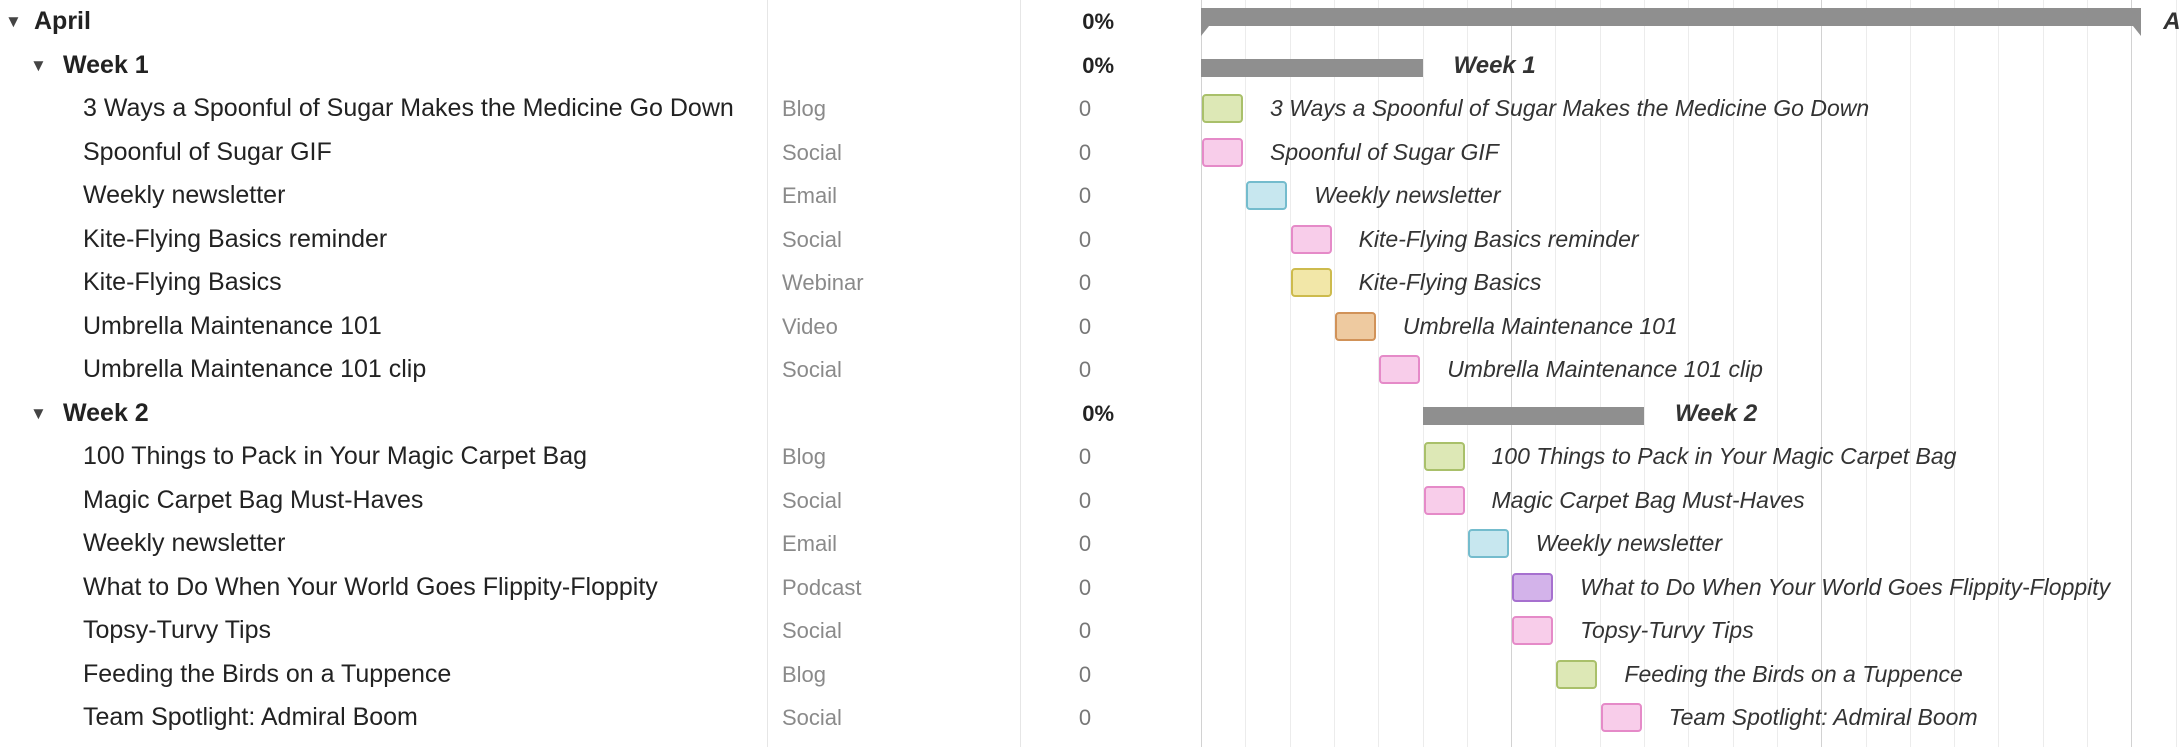  Describe the element at coordinates (1311, 282) in the screenshot. I see `task-bar-webinar` at that location.